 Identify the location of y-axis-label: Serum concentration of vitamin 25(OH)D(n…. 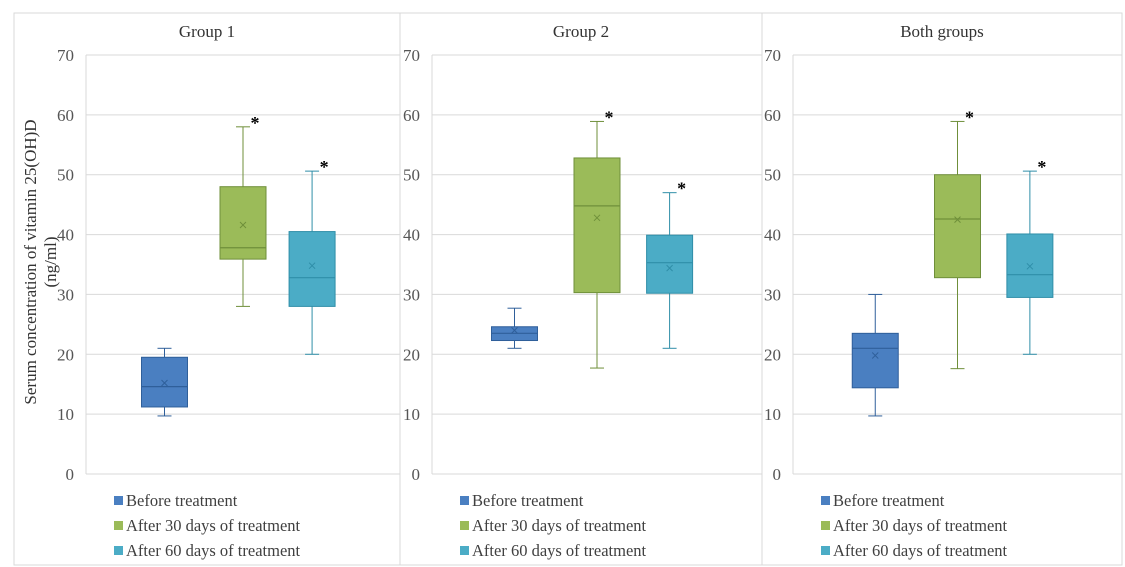
(40, 261).